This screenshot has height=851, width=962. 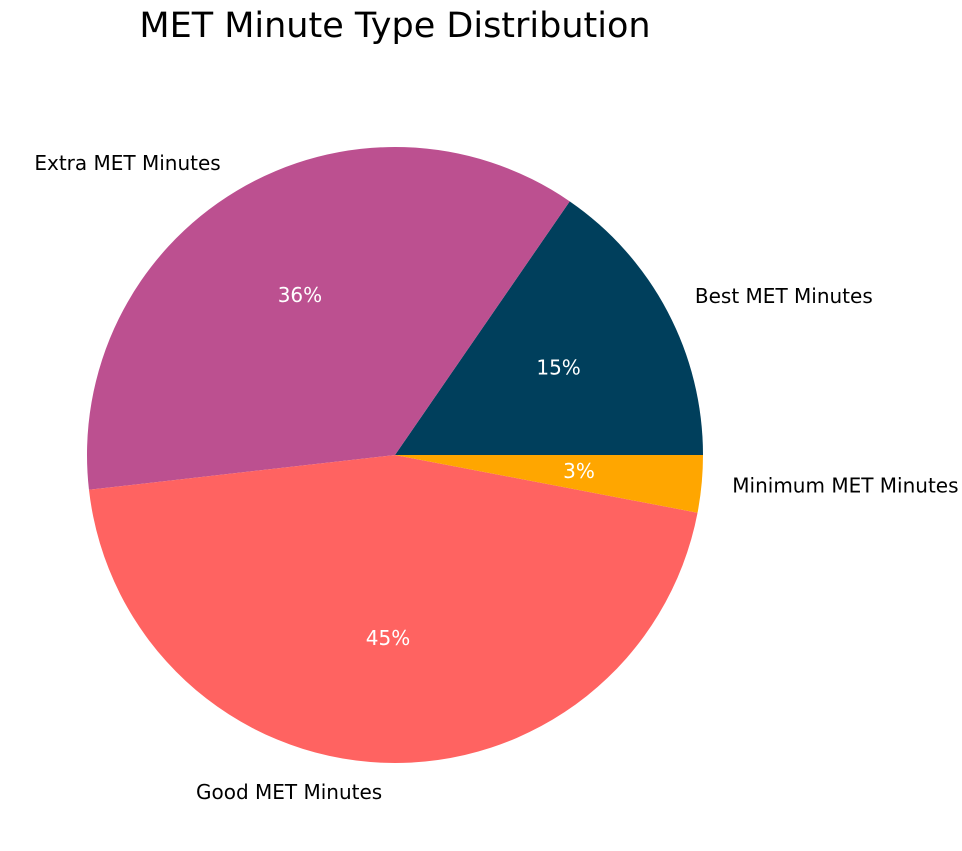 I want to click on slice-label-best-met-minutes: Best MET Minutes, so click(x=784, y=296).